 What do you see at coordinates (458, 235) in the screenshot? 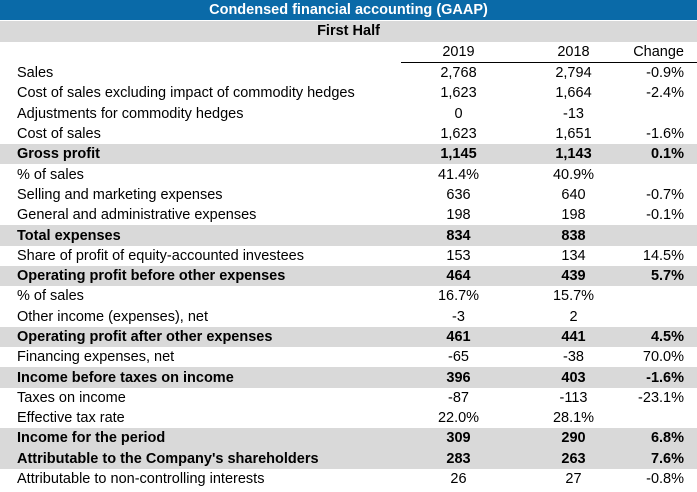
I see `row-value-2019: 834` at bounding box center [458, 235].